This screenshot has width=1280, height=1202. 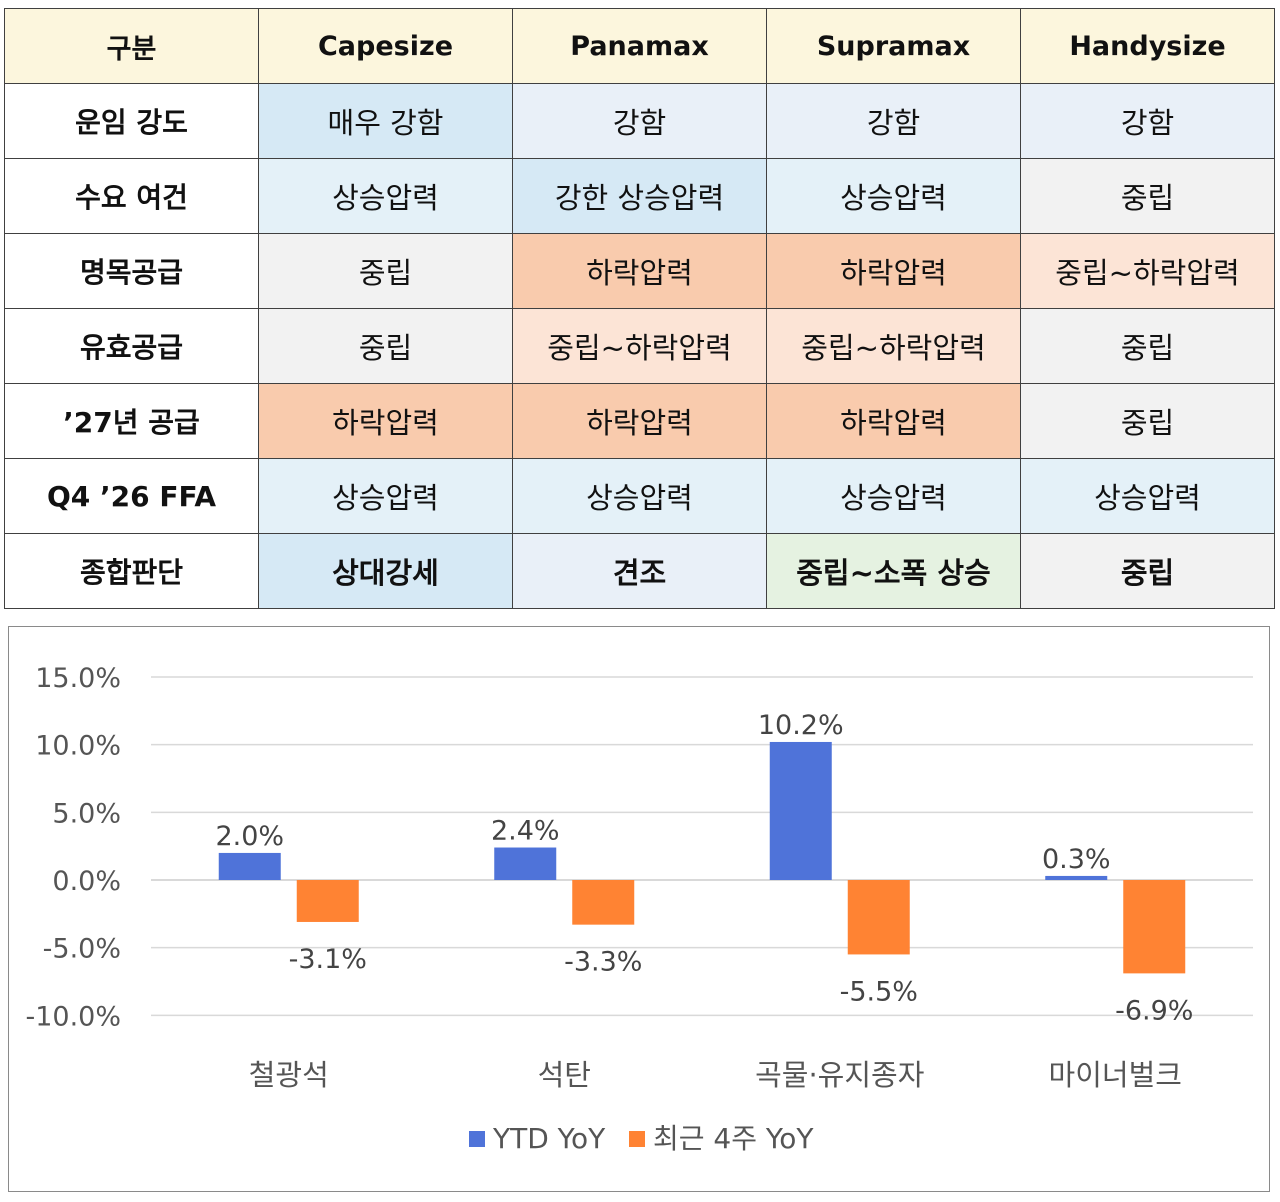 What do you see at coordinates (385, 571) in the screenshot?
I see `table-cell: 상대강세` at bounding box center [385, 571].